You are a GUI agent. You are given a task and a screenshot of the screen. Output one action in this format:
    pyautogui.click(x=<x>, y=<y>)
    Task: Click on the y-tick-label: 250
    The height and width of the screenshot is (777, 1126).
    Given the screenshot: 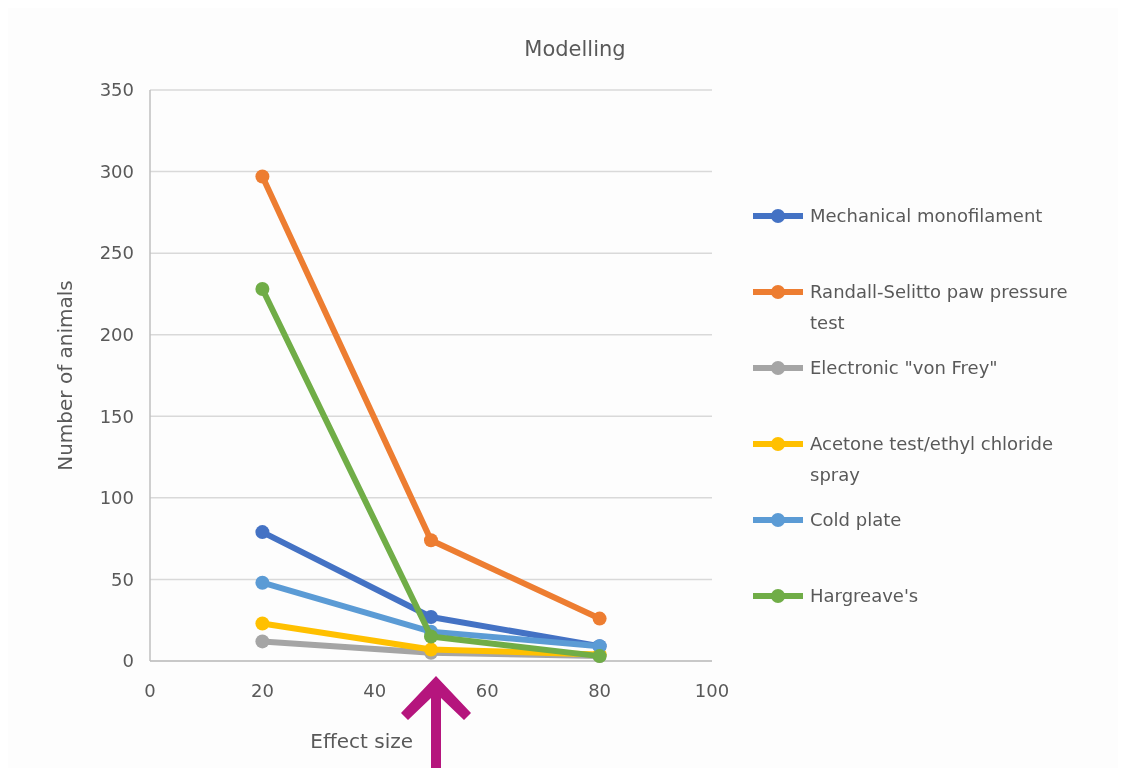 What is the action you would take?
    pyautogui.click(x=116, y=253)
    